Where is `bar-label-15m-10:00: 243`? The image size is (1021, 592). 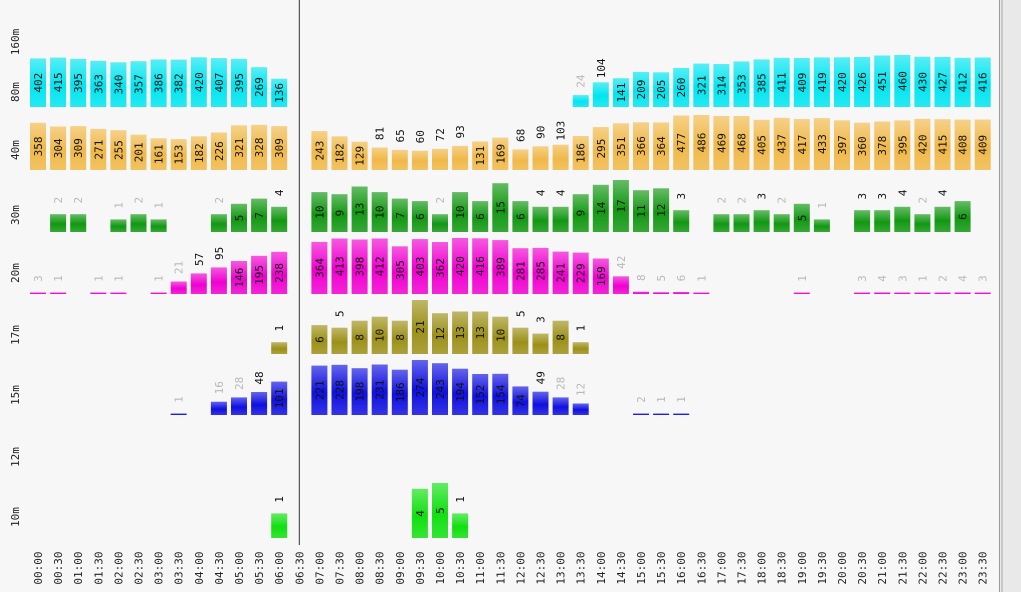 bar-label-15m-10:00: 243 is located at coordinates (440, 389).